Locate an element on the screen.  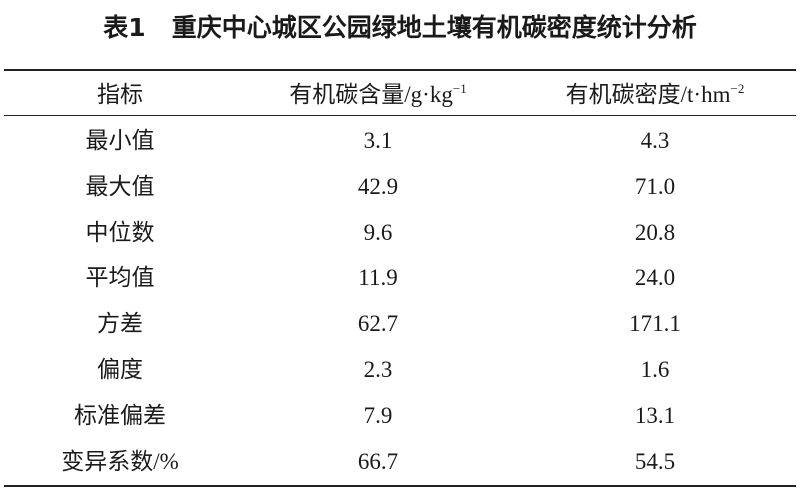
table-cell: 24.0 is located at coordinates (655, 278).